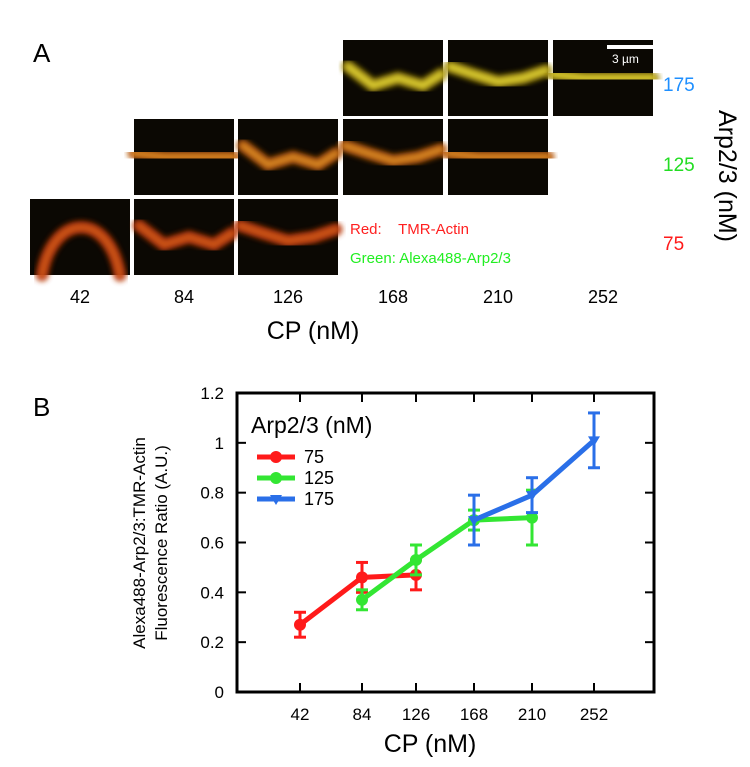  What do you see at coordinates (594, 714) in the screenshot?
I see `x-tick-label: 252` at bounding box center [594, 714].